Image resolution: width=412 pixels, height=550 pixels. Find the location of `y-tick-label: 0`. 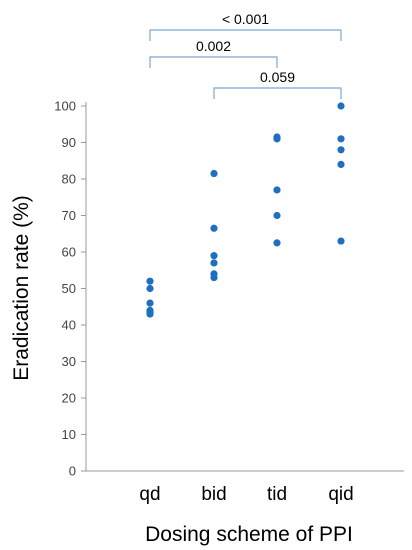

y-tick-label: 0 is located at coordinates (72, 471).